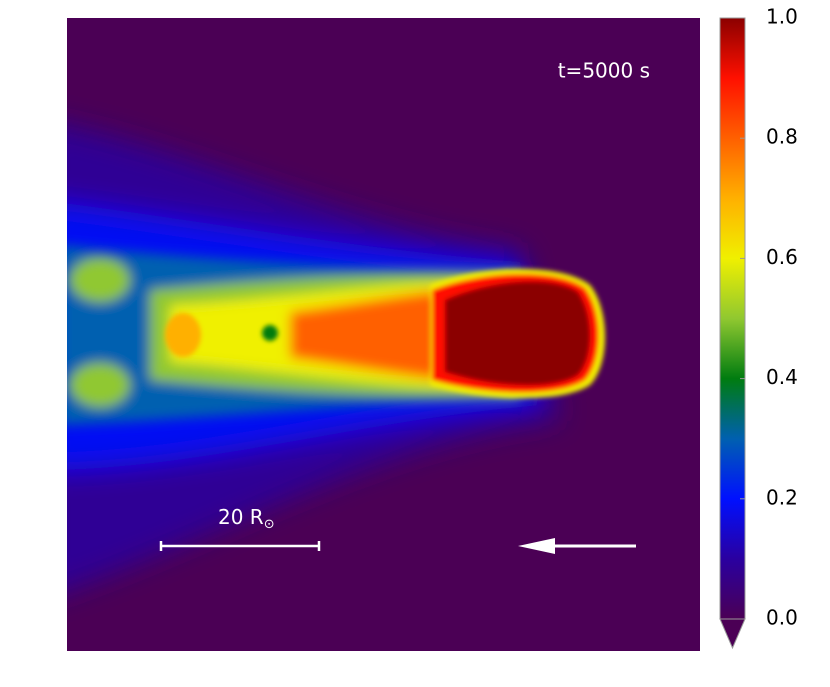  Describe the element at coordinates (782, 257) in the screenshot. I see `colorbar-tick-label: 0.6` at that location.